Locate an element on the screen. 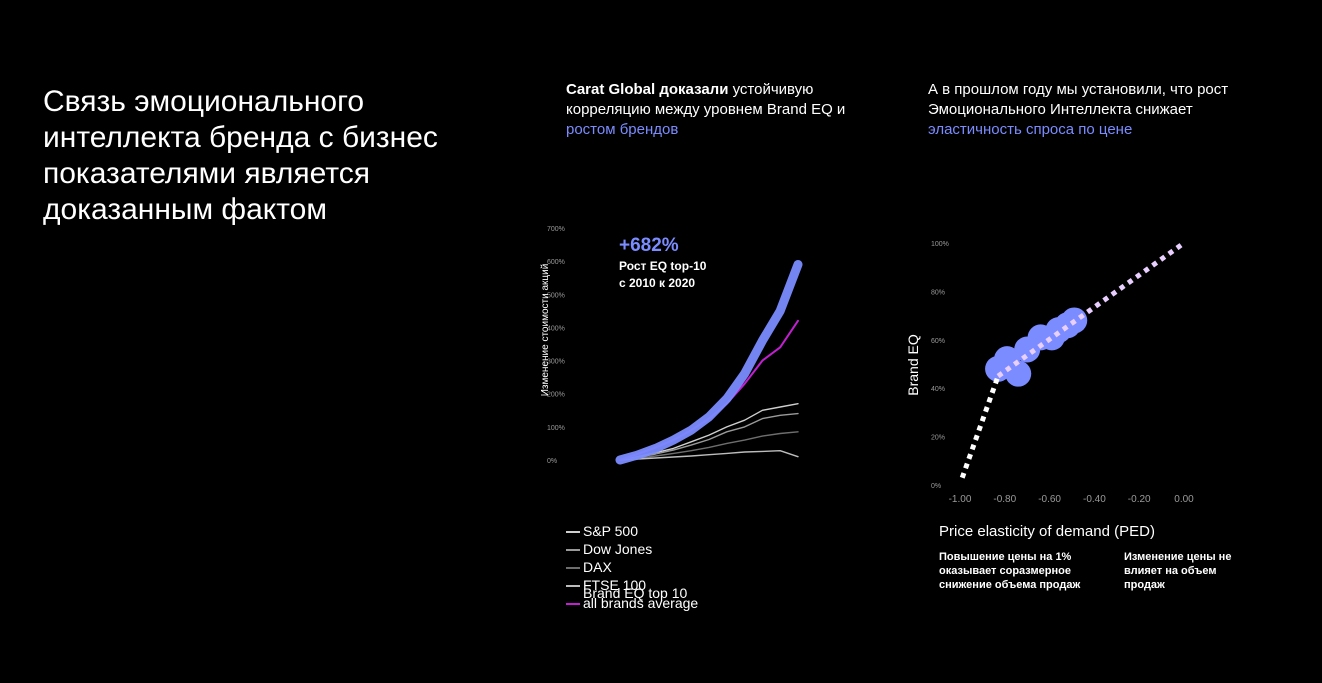 The height and width of the screenshot is (683, 1322). legend-entry: FTSE 100 is located at coordinates (632, 585).